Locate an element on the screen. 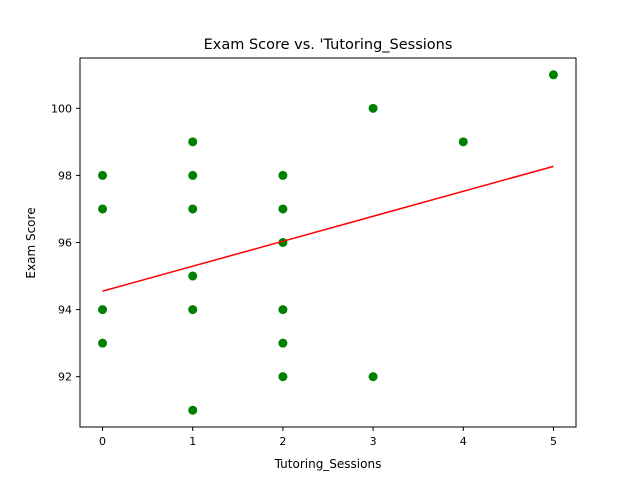  x-tick-label: 3 is located at coordinates (373, 441).